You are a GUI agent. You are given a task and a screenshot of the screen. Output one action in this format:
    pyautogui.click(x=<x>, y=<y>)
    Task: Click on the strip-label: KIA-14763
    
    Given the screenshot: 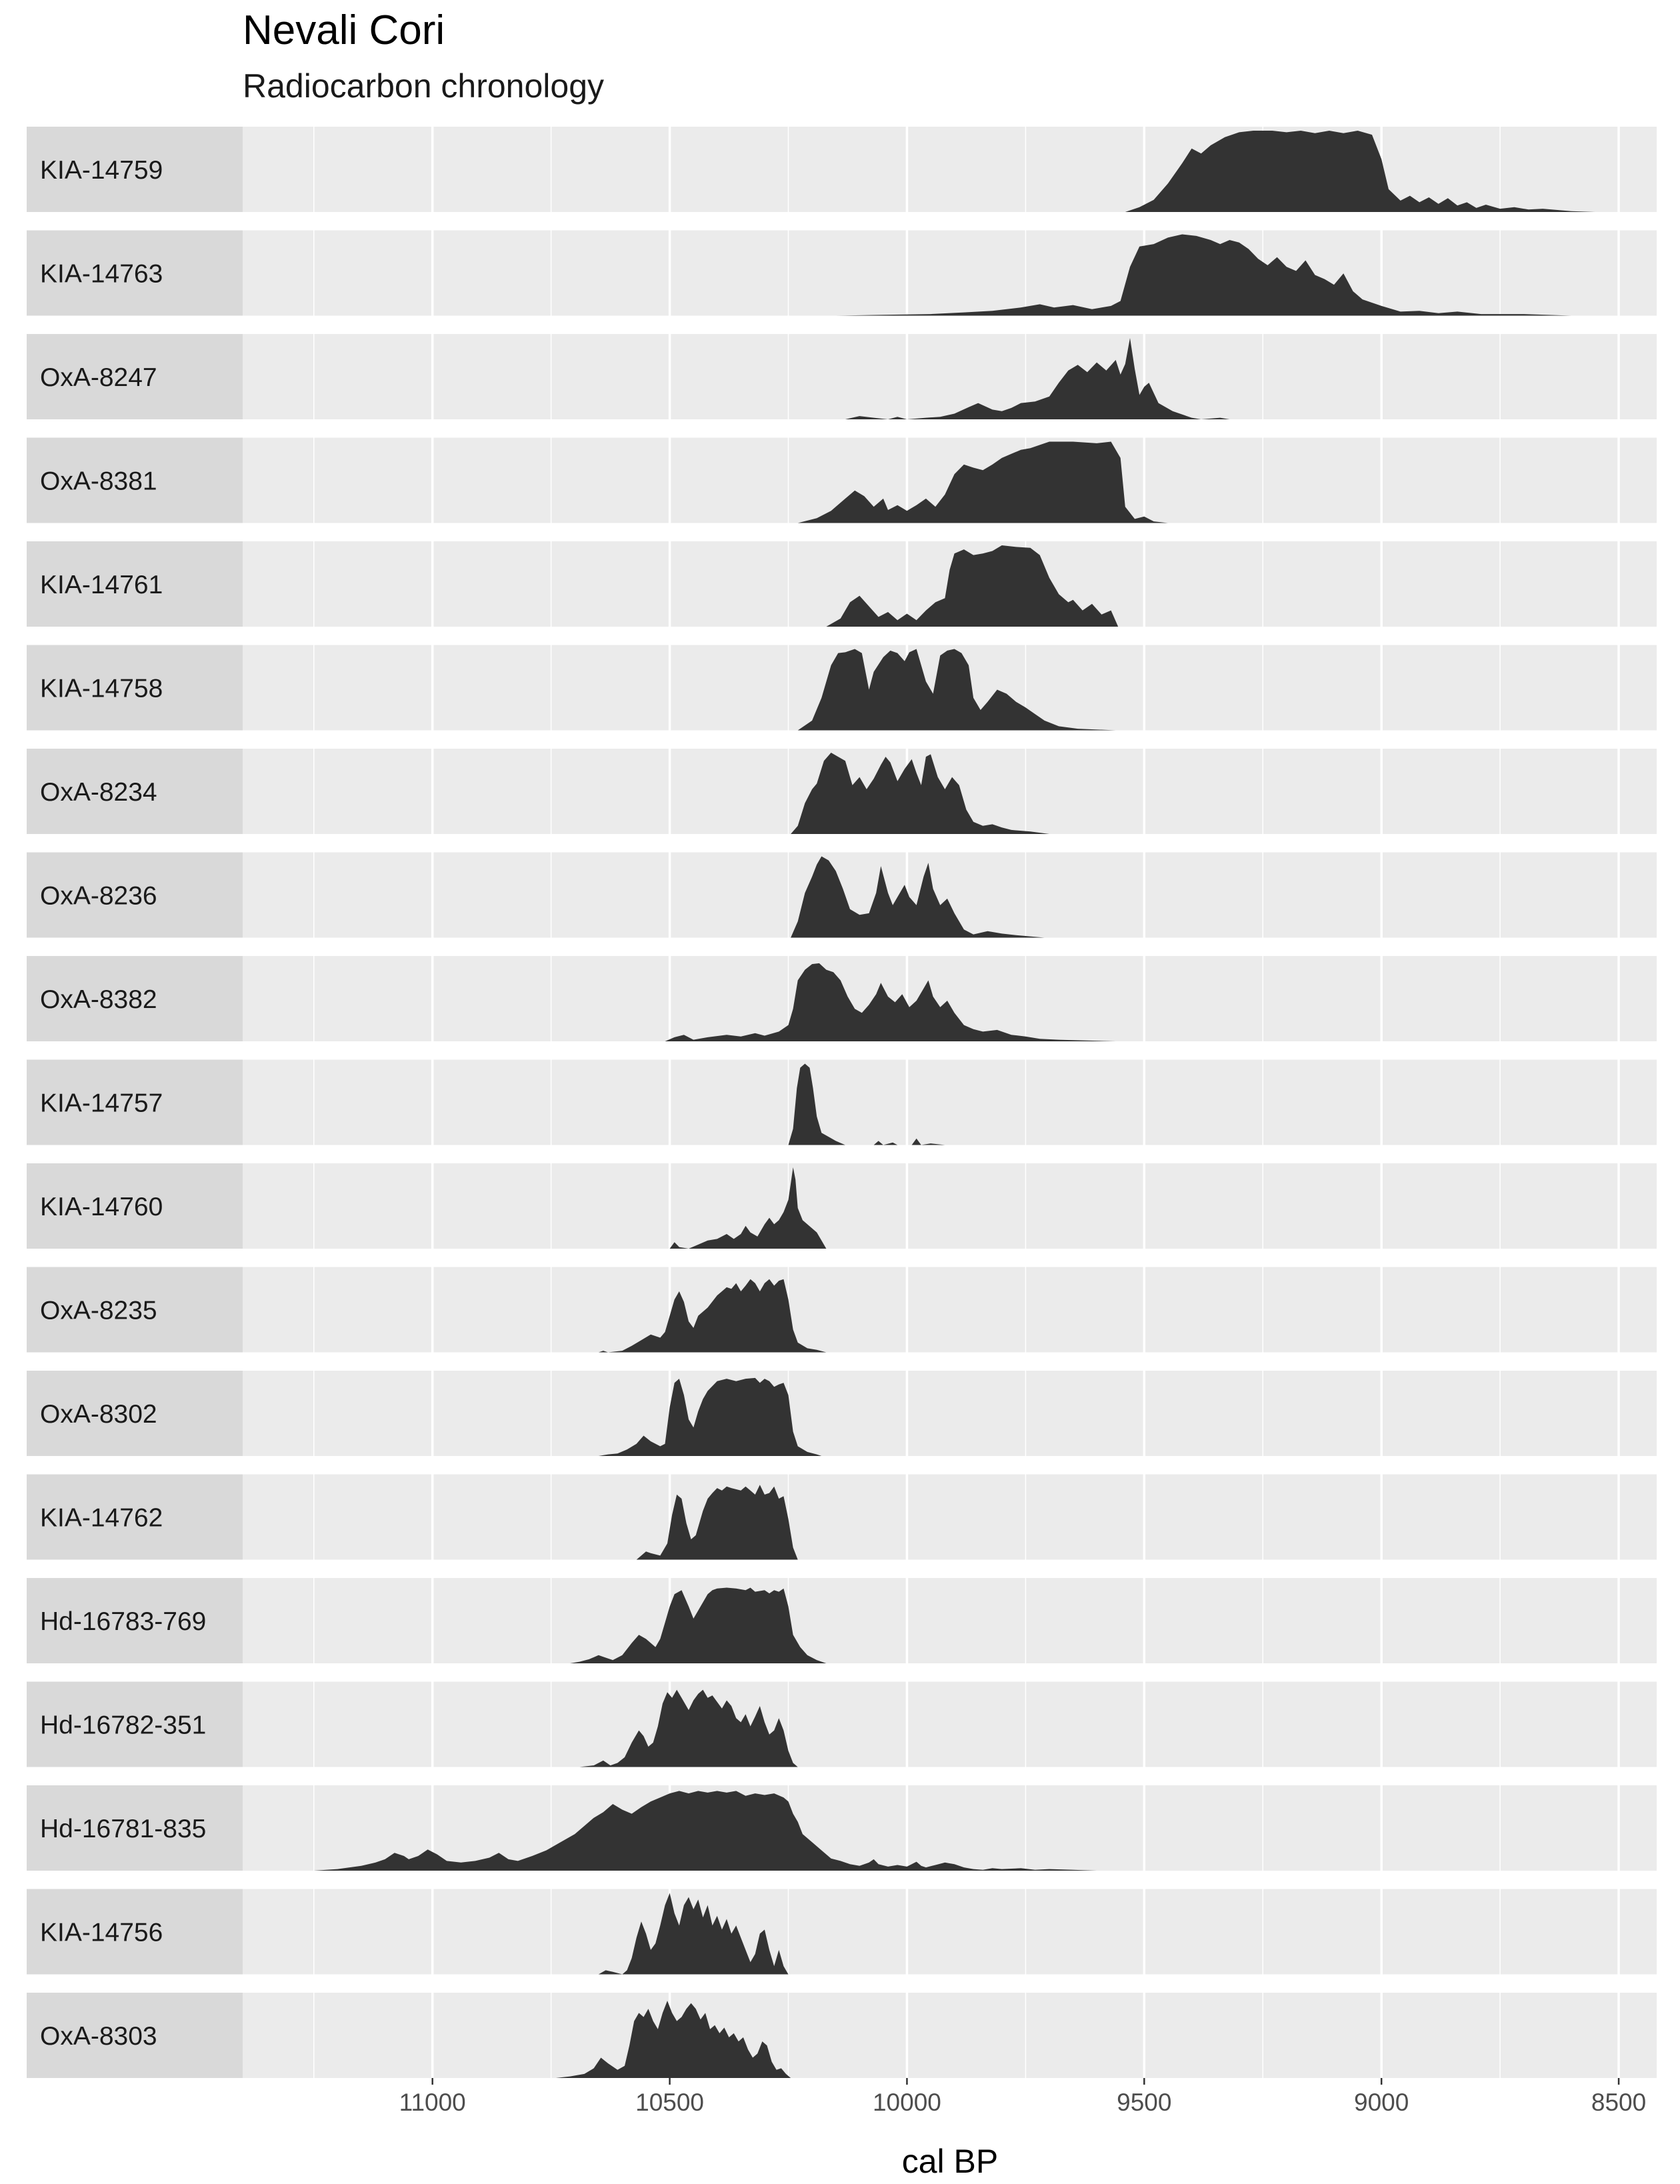 What is the action you would take?
    pyautogui.click(x=101, y=274)
    